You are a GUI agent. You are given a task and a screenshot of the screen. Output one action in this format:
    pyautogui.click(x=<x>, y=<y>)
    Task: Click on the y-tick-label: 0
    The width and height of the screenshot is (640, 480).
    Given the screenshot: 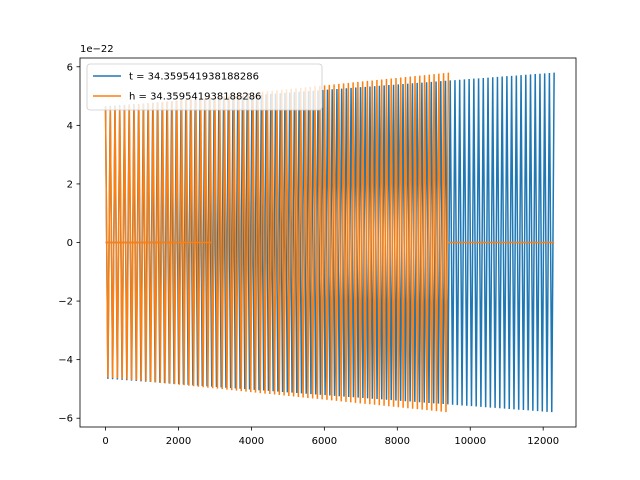 What is the action you would take?
    pyautogui.click(x=70, y=243)
    